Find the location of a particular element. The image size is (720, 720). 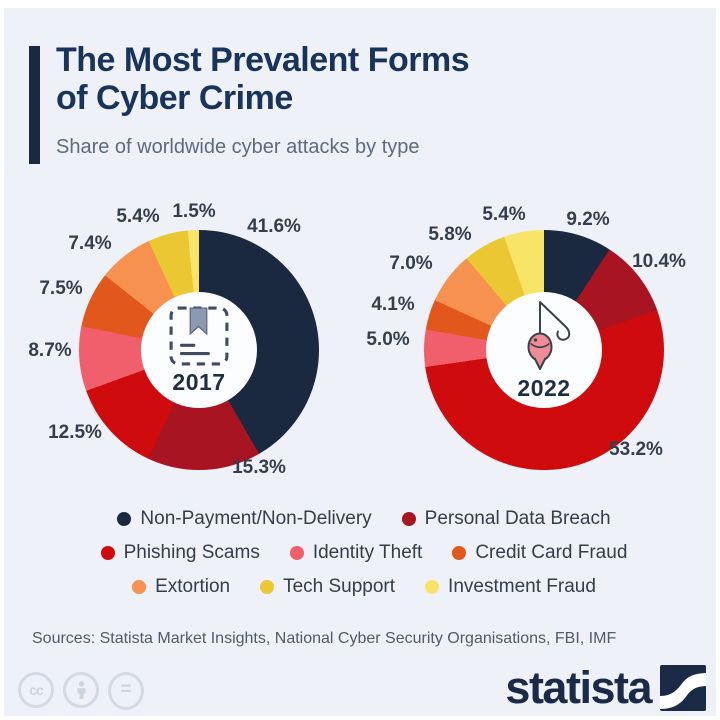

page-subtitle: Share of worldwide cyber attacks by type is located at coordinates (238, 147).